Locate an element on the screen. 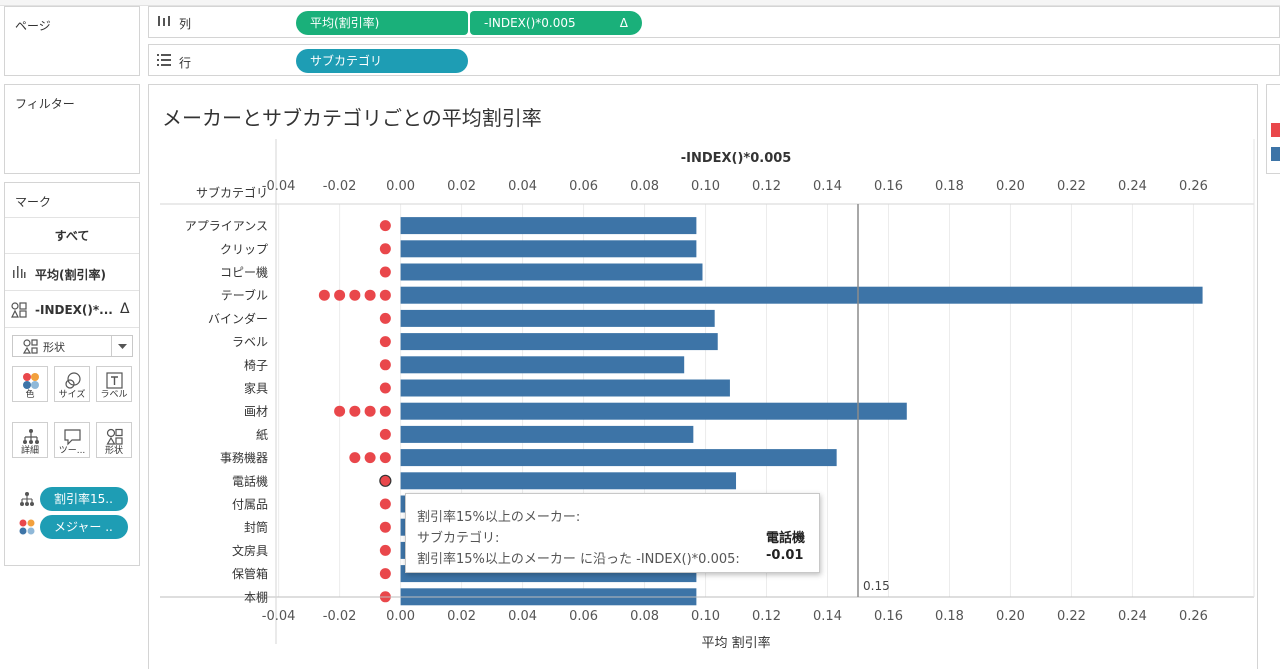 Image resolution: width=1280 pixels, height=669 pixels. category-label: 封筒 is located at coordinates (256, 527).